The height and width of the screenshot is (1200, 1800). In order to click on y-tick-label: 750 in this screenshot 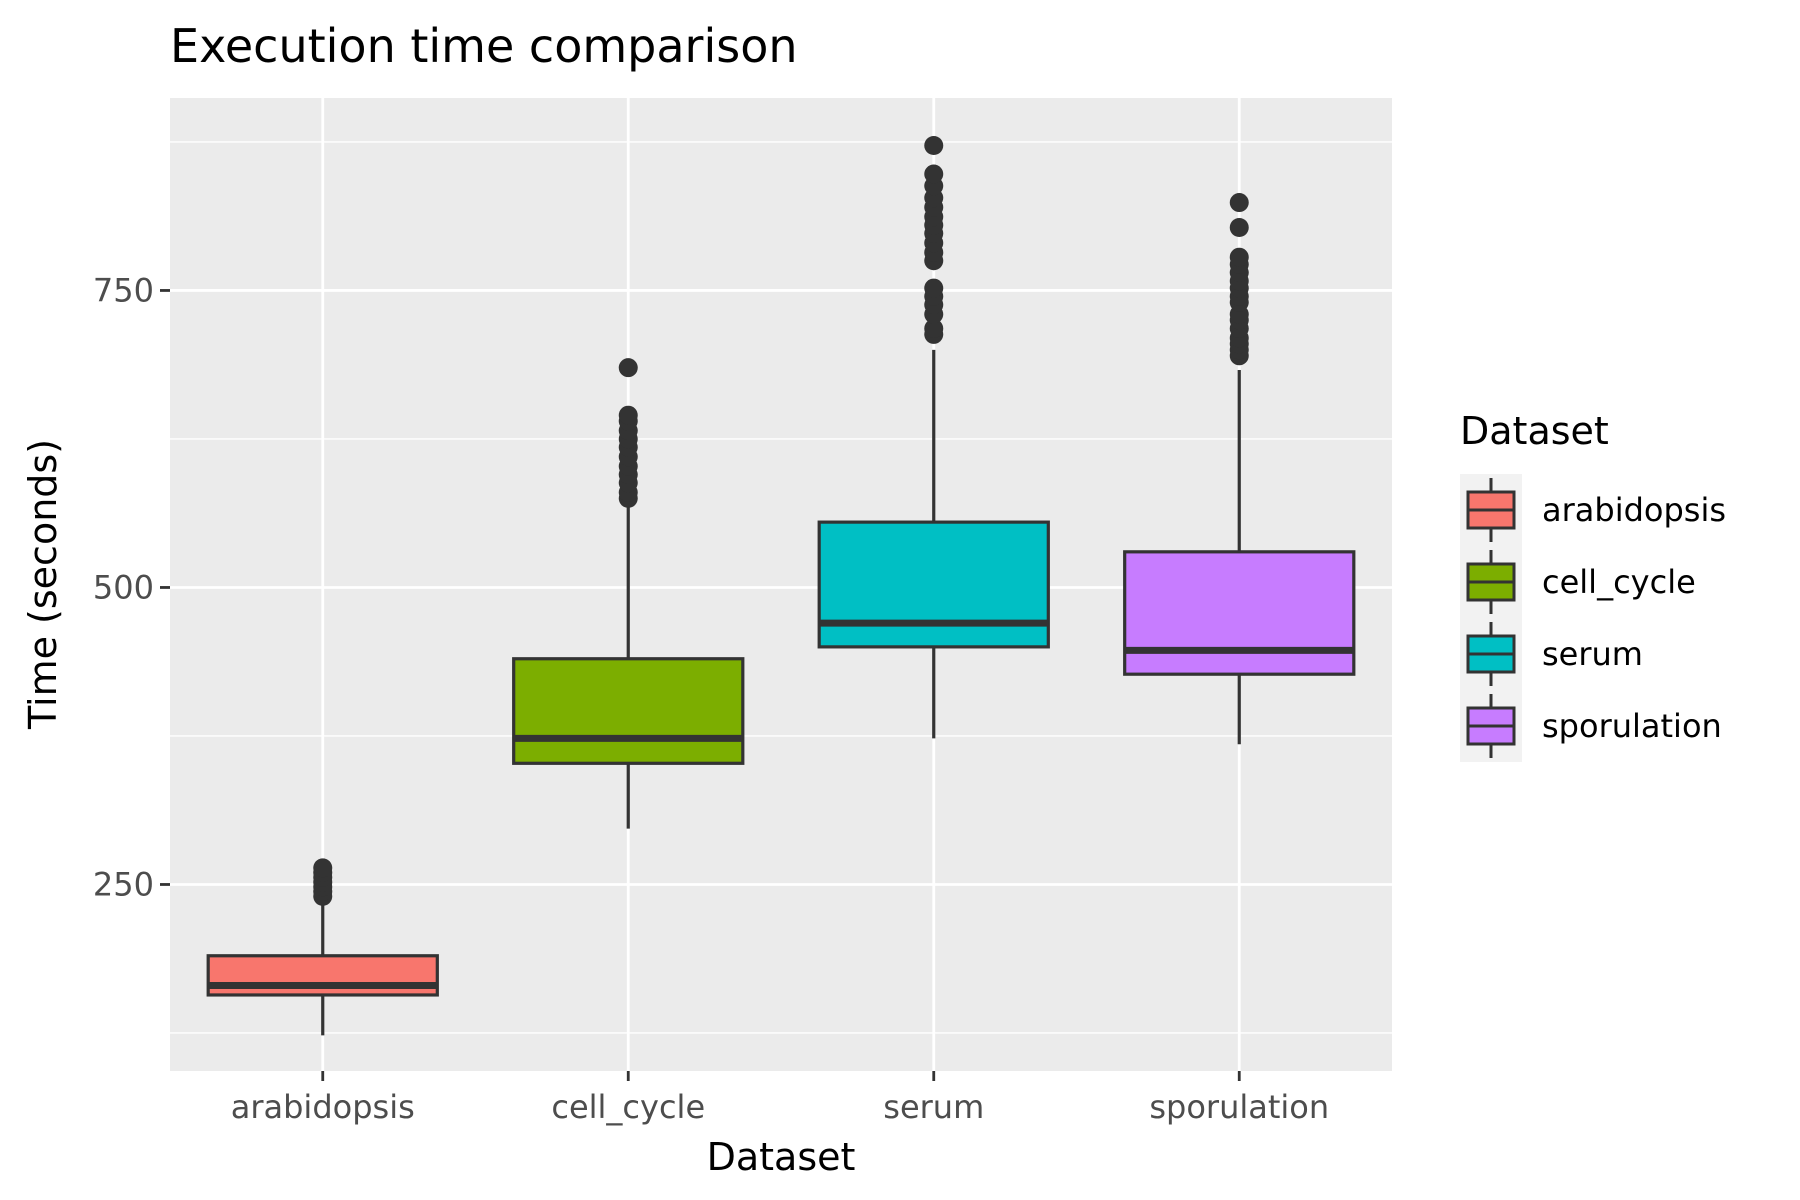, I will do `click(123, 290)`.